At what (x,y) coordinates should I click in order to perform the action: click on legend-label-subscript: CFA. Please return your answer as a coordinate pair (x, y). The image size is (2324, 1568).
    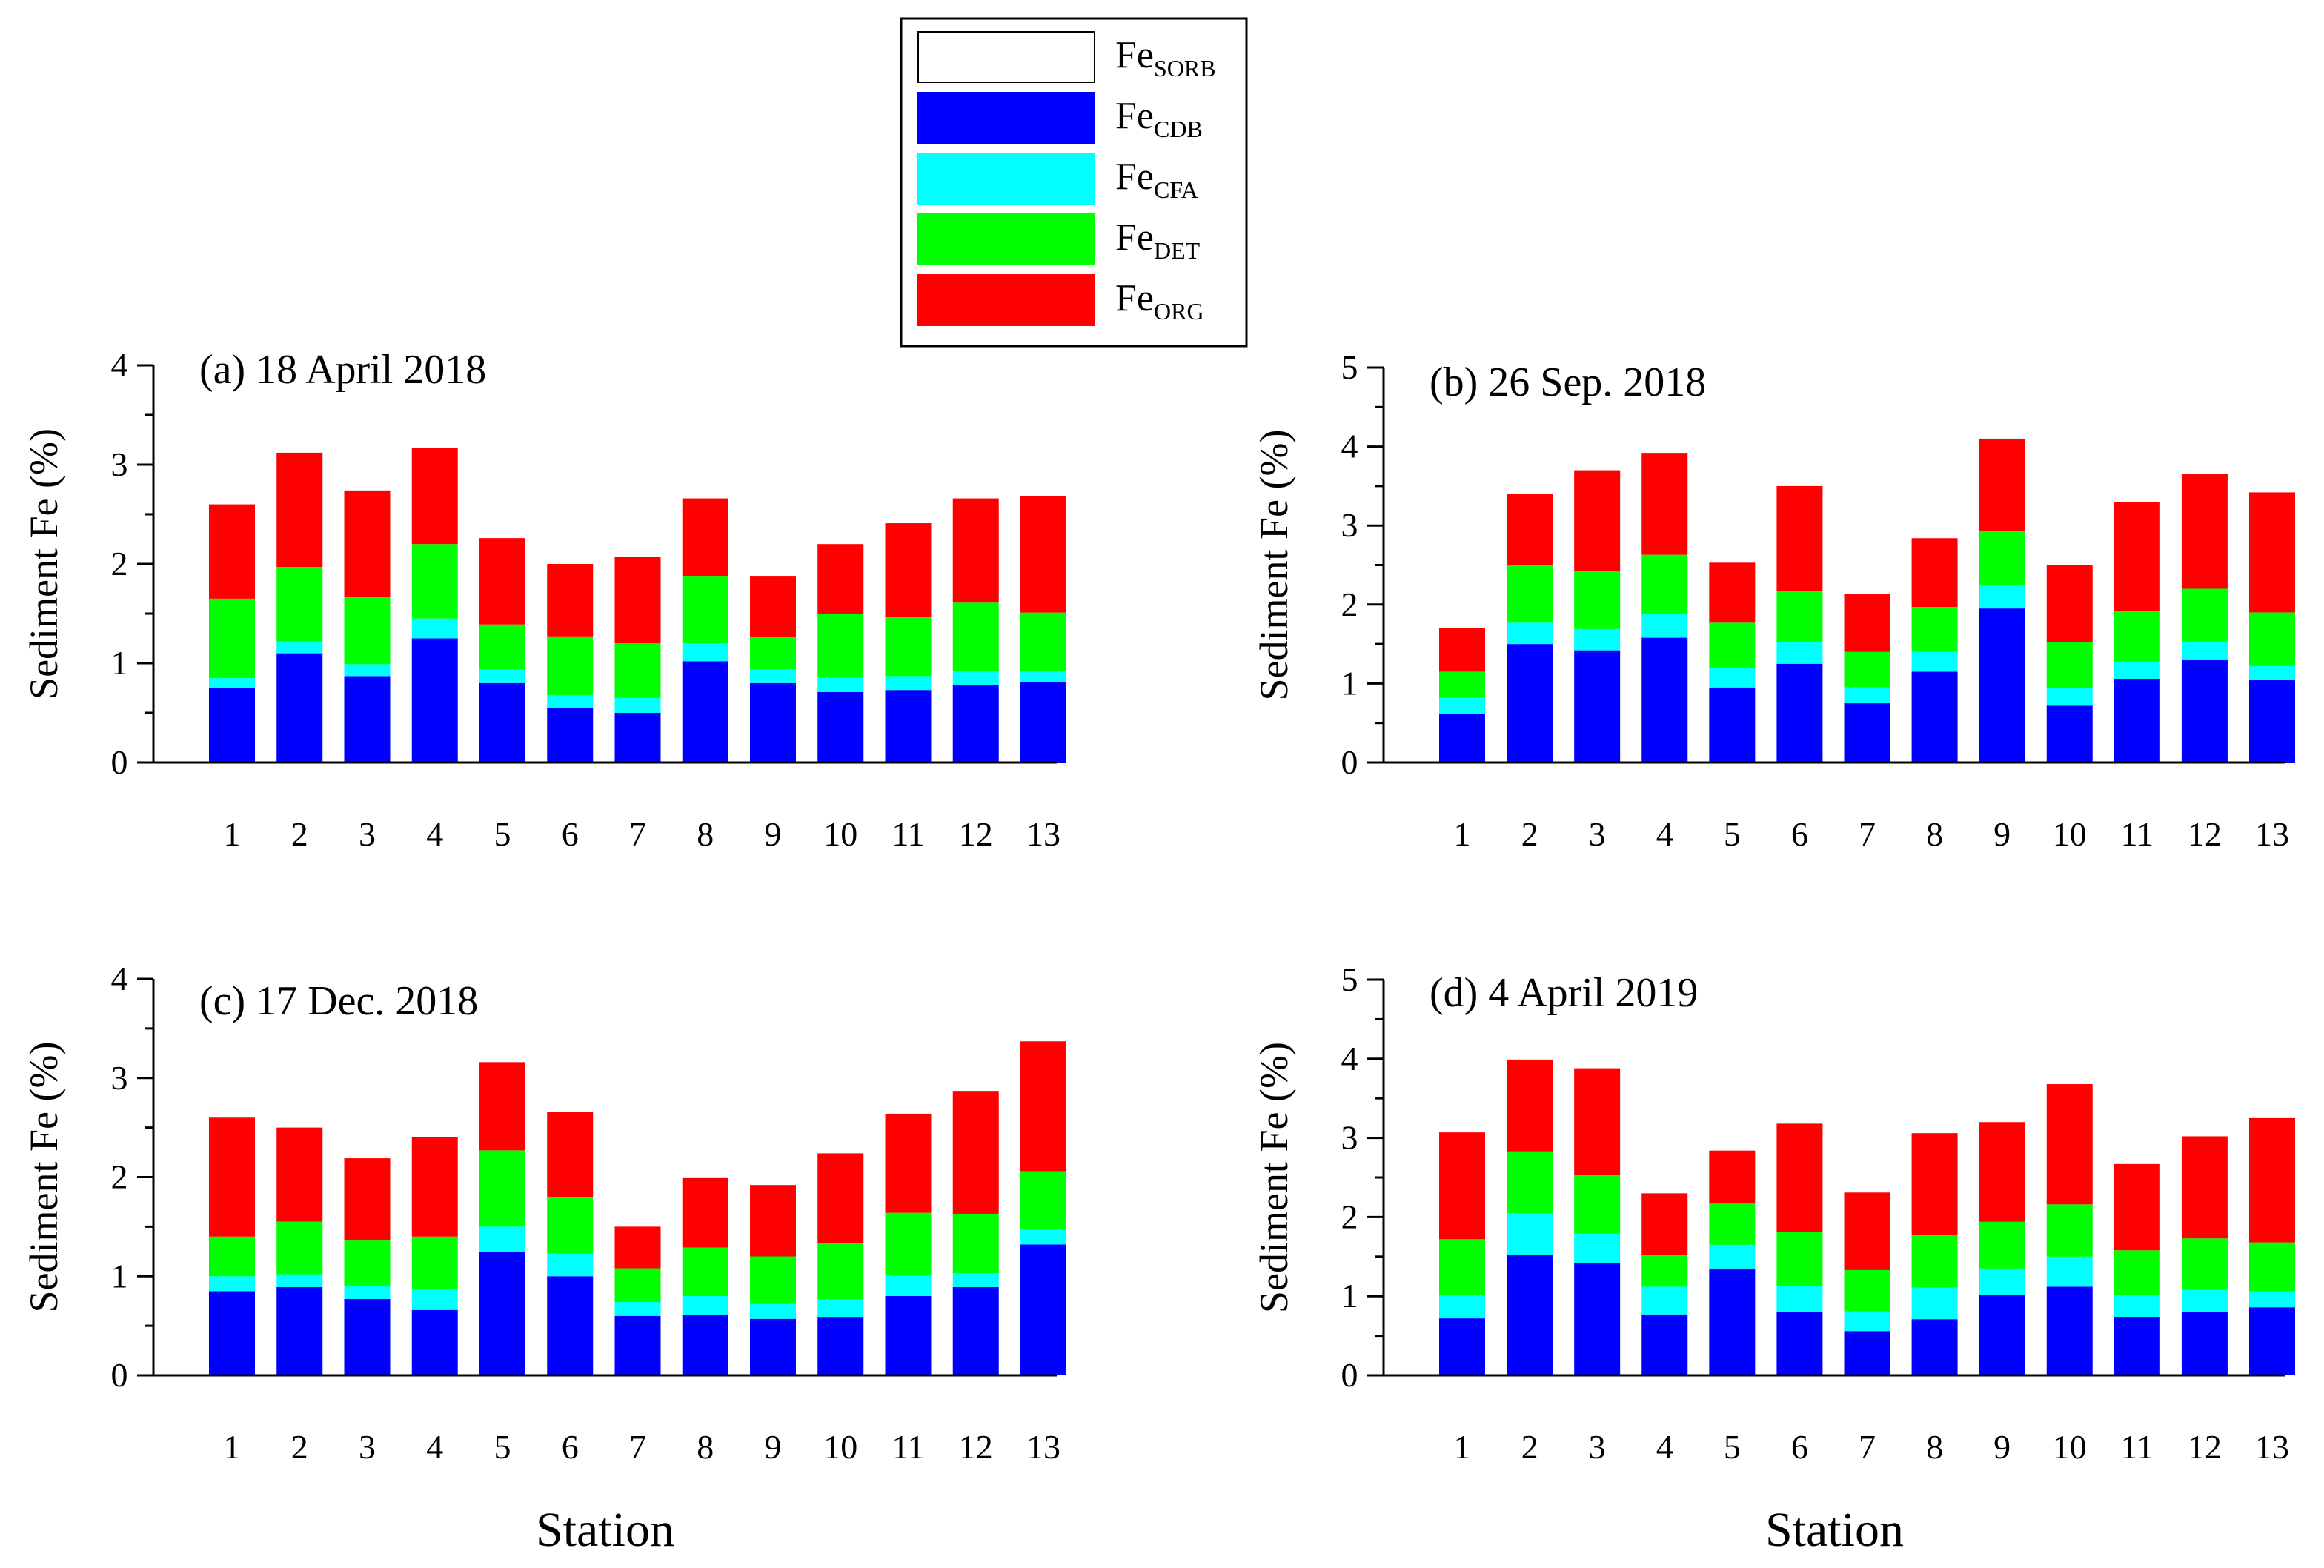
    Looking at the image, I should click on (1176, 189).